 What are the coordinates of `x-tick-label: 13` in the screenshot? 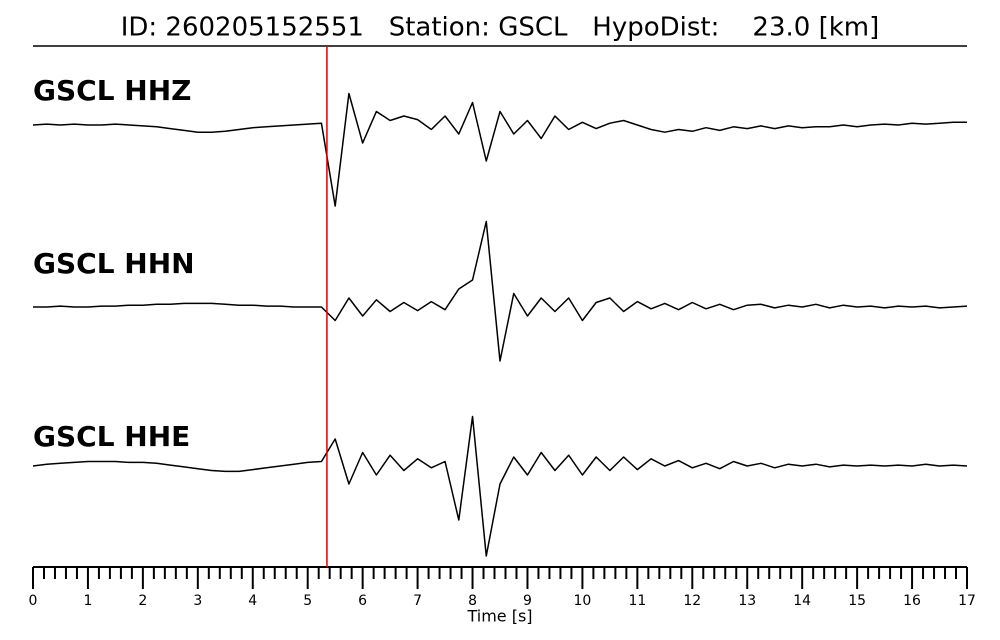 It's located at (747, 601).